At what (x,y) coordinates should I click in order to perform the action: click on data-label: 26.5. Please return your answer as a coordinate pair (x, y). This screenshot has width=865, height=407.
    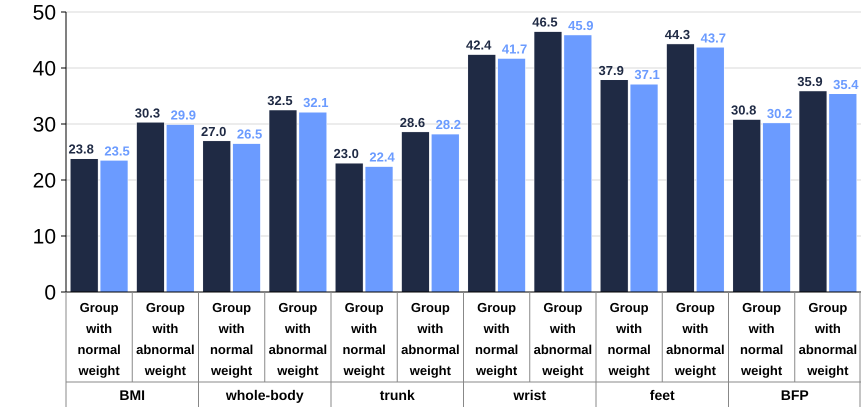
    Looking at the image, I should click on (249, 134).